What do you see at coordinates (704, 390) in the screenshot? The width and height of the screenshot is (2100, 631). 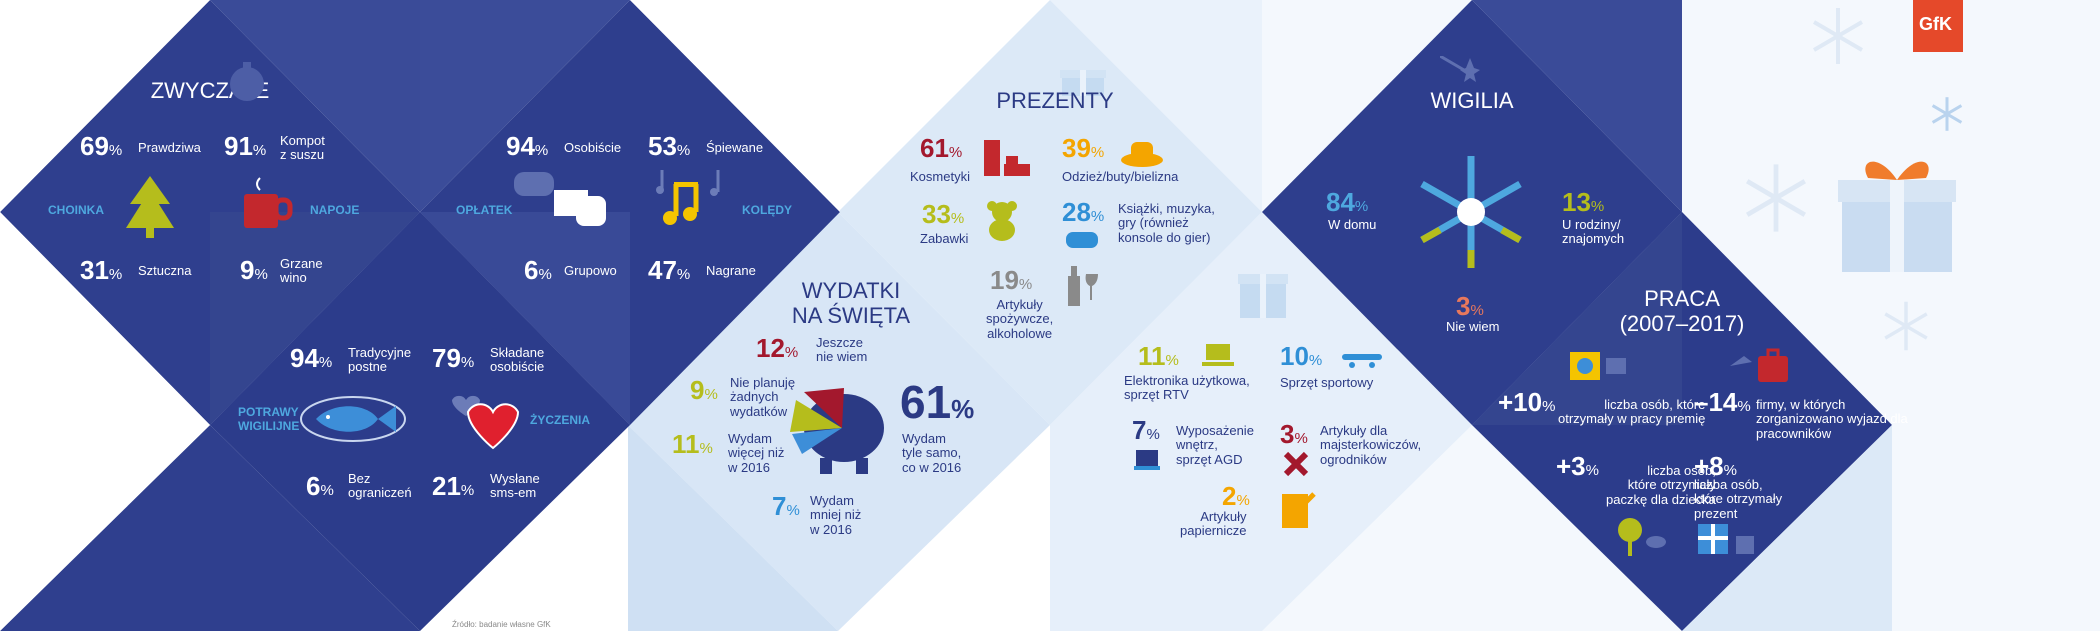 I see `wydatki-brak-stat: 9%` at bounding box center [704, 390].